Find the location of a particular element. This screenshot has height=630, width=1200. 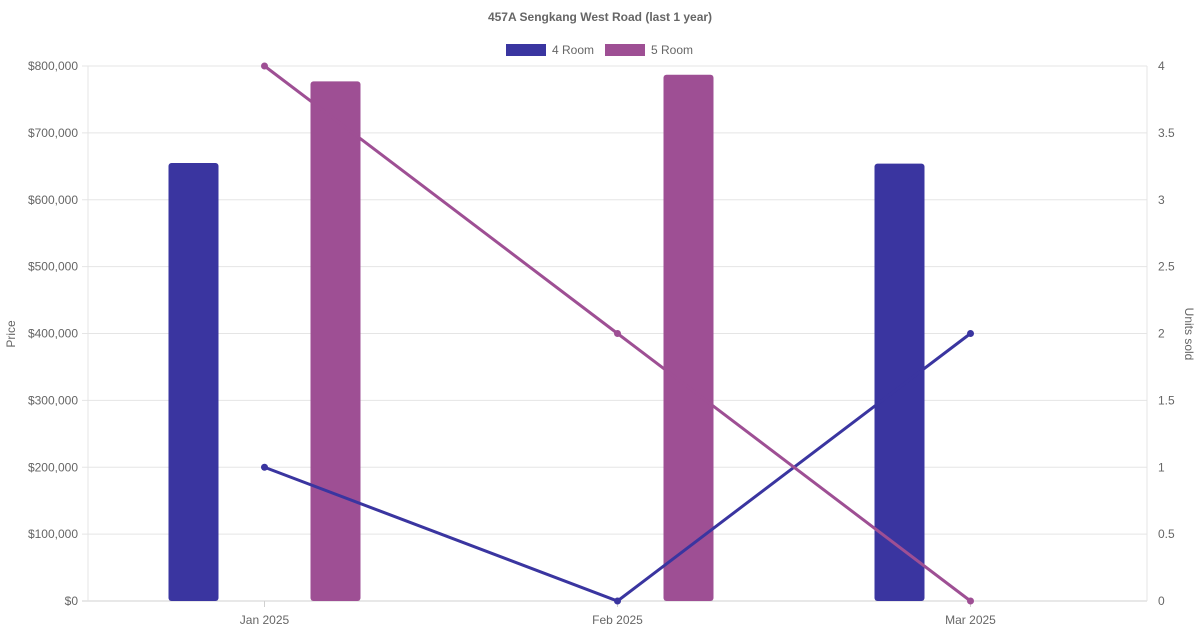

y-right-tick-label: 2.5 is located at coordinates (1166, 267).